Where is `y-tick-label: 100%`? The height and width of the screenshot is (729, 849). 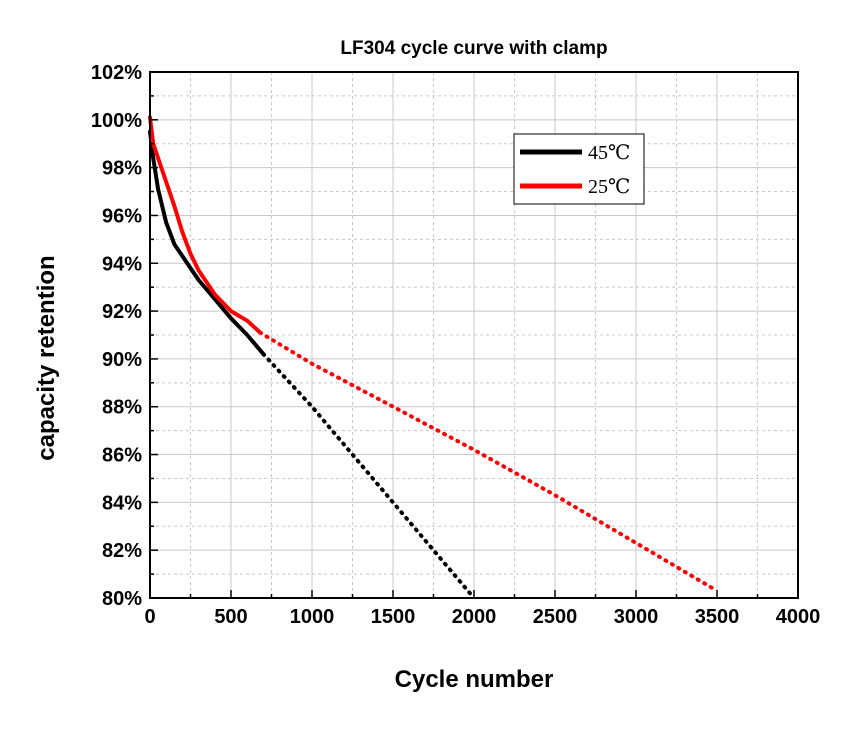 y-tick-label: 100% is located at coordinates (116, 121).